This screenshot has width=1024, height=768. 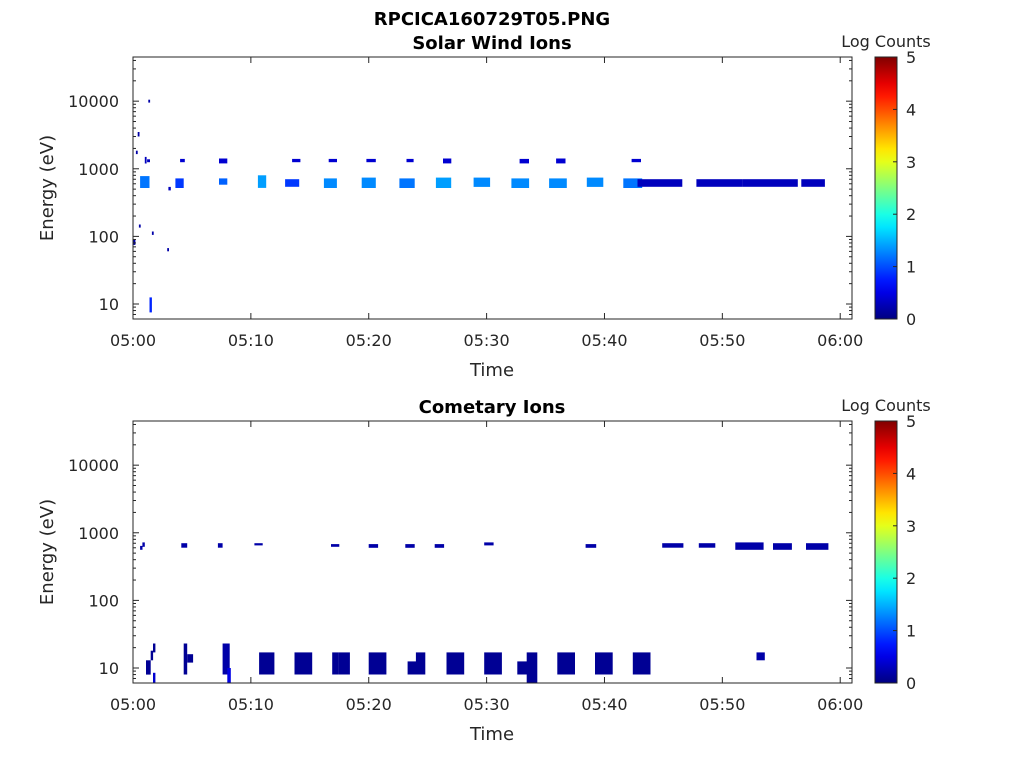 I want to click on solar-wind-colorbar: Log Counts 0 1 2 3 4 5, so click(x=886, y=180).